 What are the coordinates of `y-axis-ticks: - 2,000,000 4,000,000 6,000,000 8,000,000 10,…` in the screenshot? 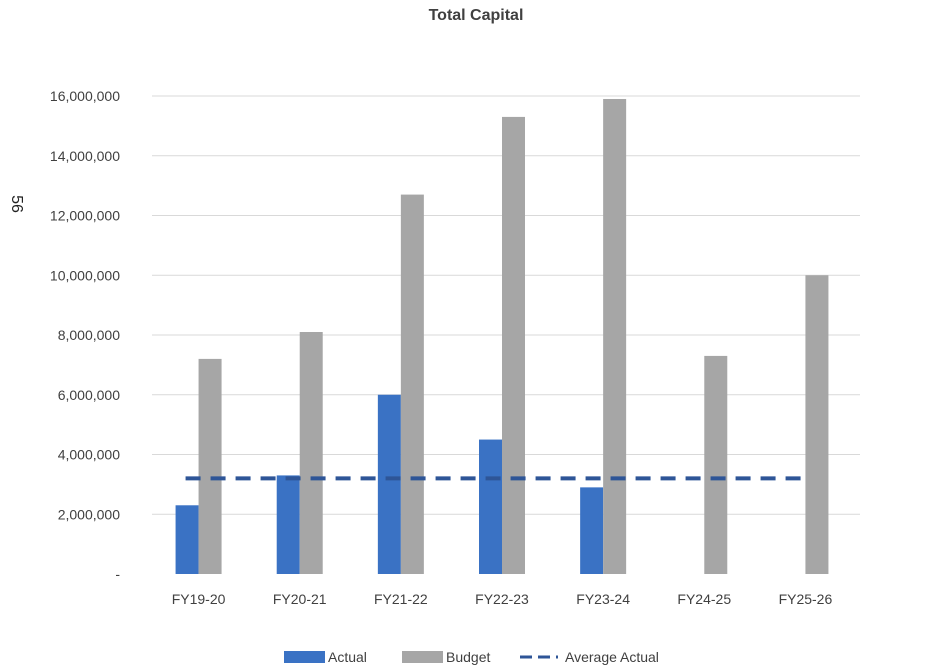 It's located at (85, 335).